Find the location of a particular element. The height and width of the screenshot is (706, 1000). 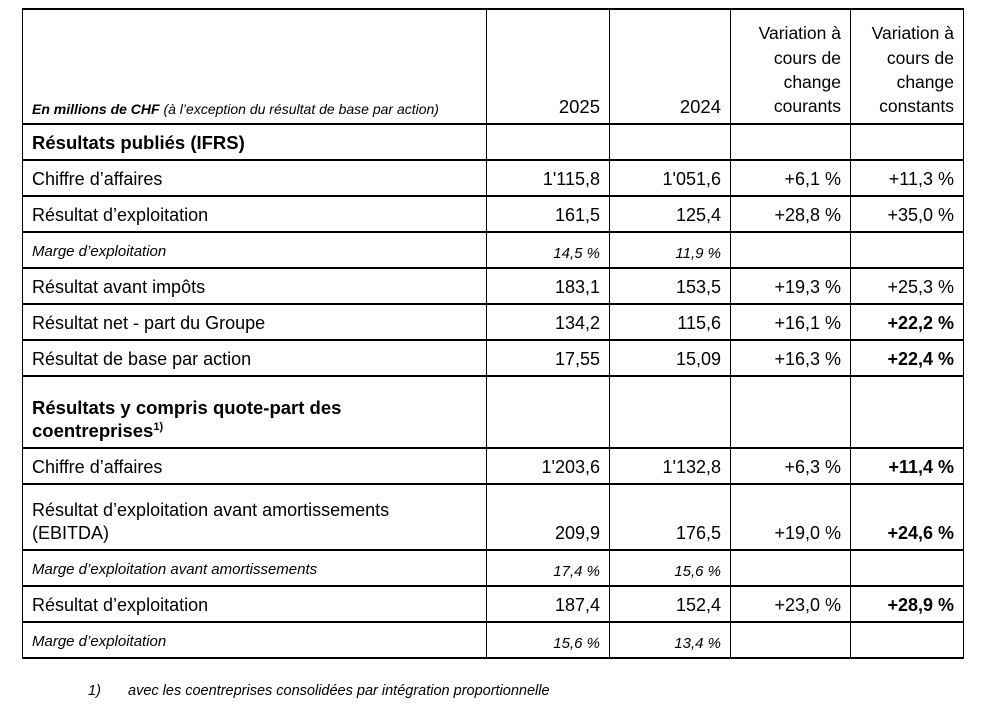

cell-variation-constants: +28,9 % is located at coordinates (907, 604).